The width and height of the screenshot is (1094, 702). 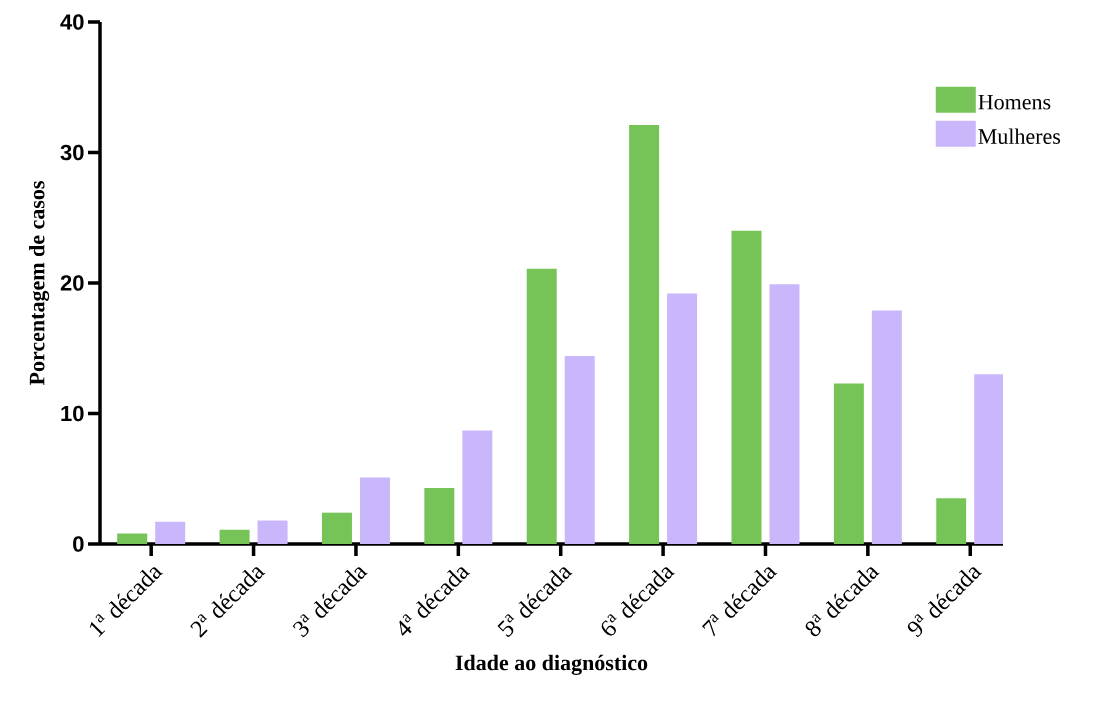 What do you see at coordinates (39, 283) in the screenshot?
I see `y-axis-title: Porcentagem de casos` at bounding box center [39, 283].